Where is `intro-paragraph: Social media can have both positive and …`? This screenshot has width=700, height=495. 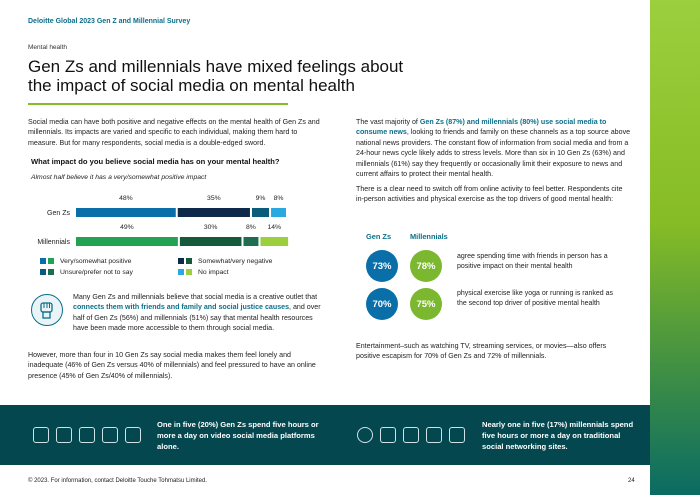 intro-paragraph: Social media can have both positive and … is located at coordinates (174, 132).